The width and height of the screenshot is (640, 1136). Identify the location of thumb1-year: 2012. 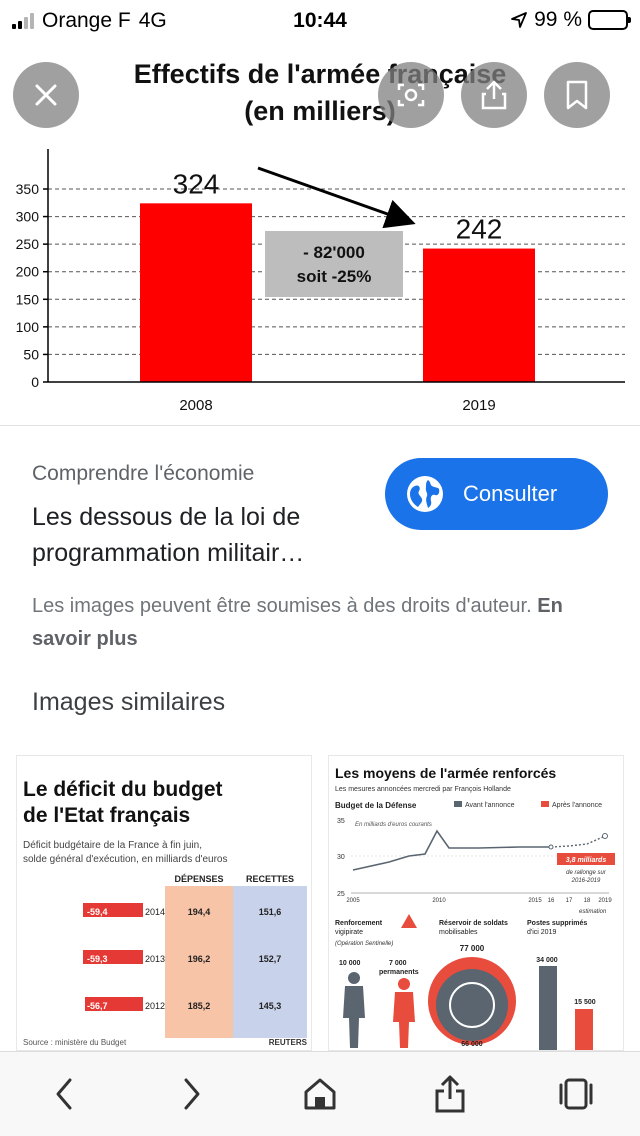
(155, 1006).